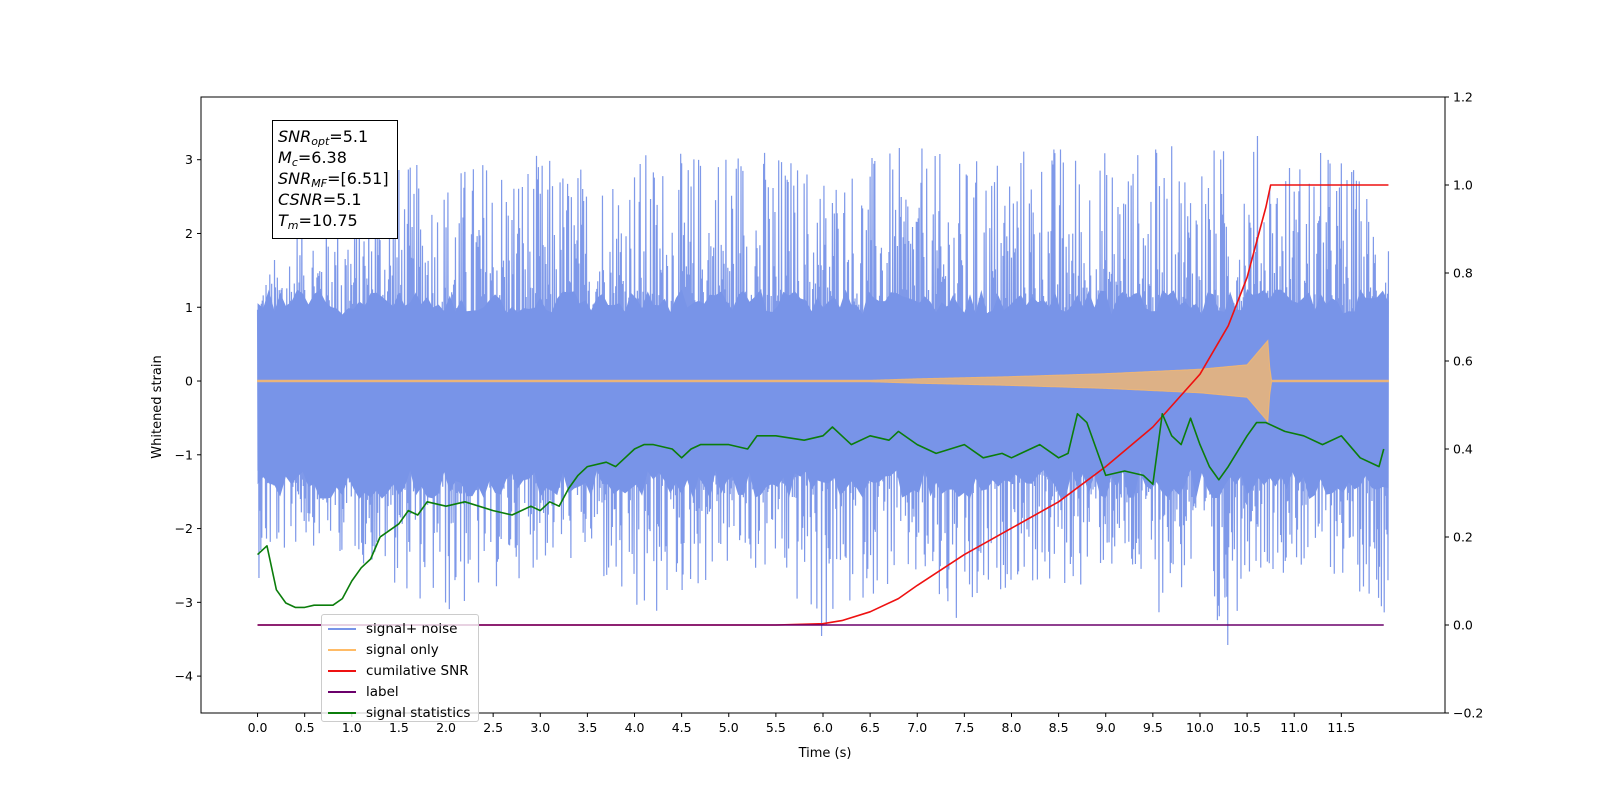 The height and width of the screenshot is (800, 1600). Describe the element at coordinates (1463, 537) in the screenshot. I see `y-right-tick-label: 0.2` at that location.